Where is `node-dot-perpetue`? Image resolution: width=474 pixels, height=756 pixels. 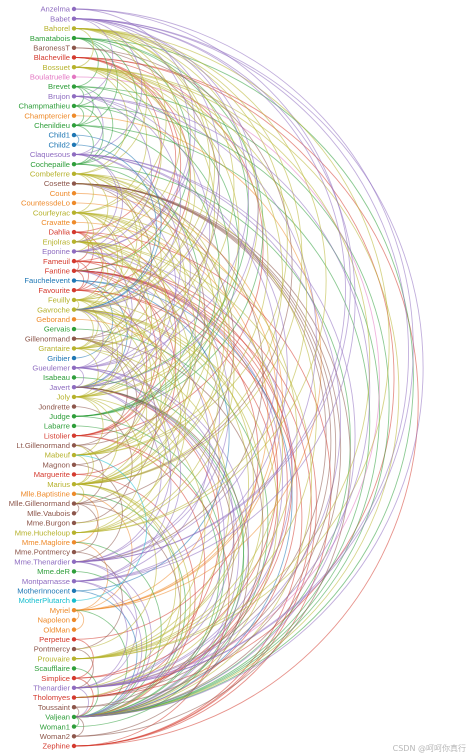 node-dot-perpetue is located at coordinates (74, 639).